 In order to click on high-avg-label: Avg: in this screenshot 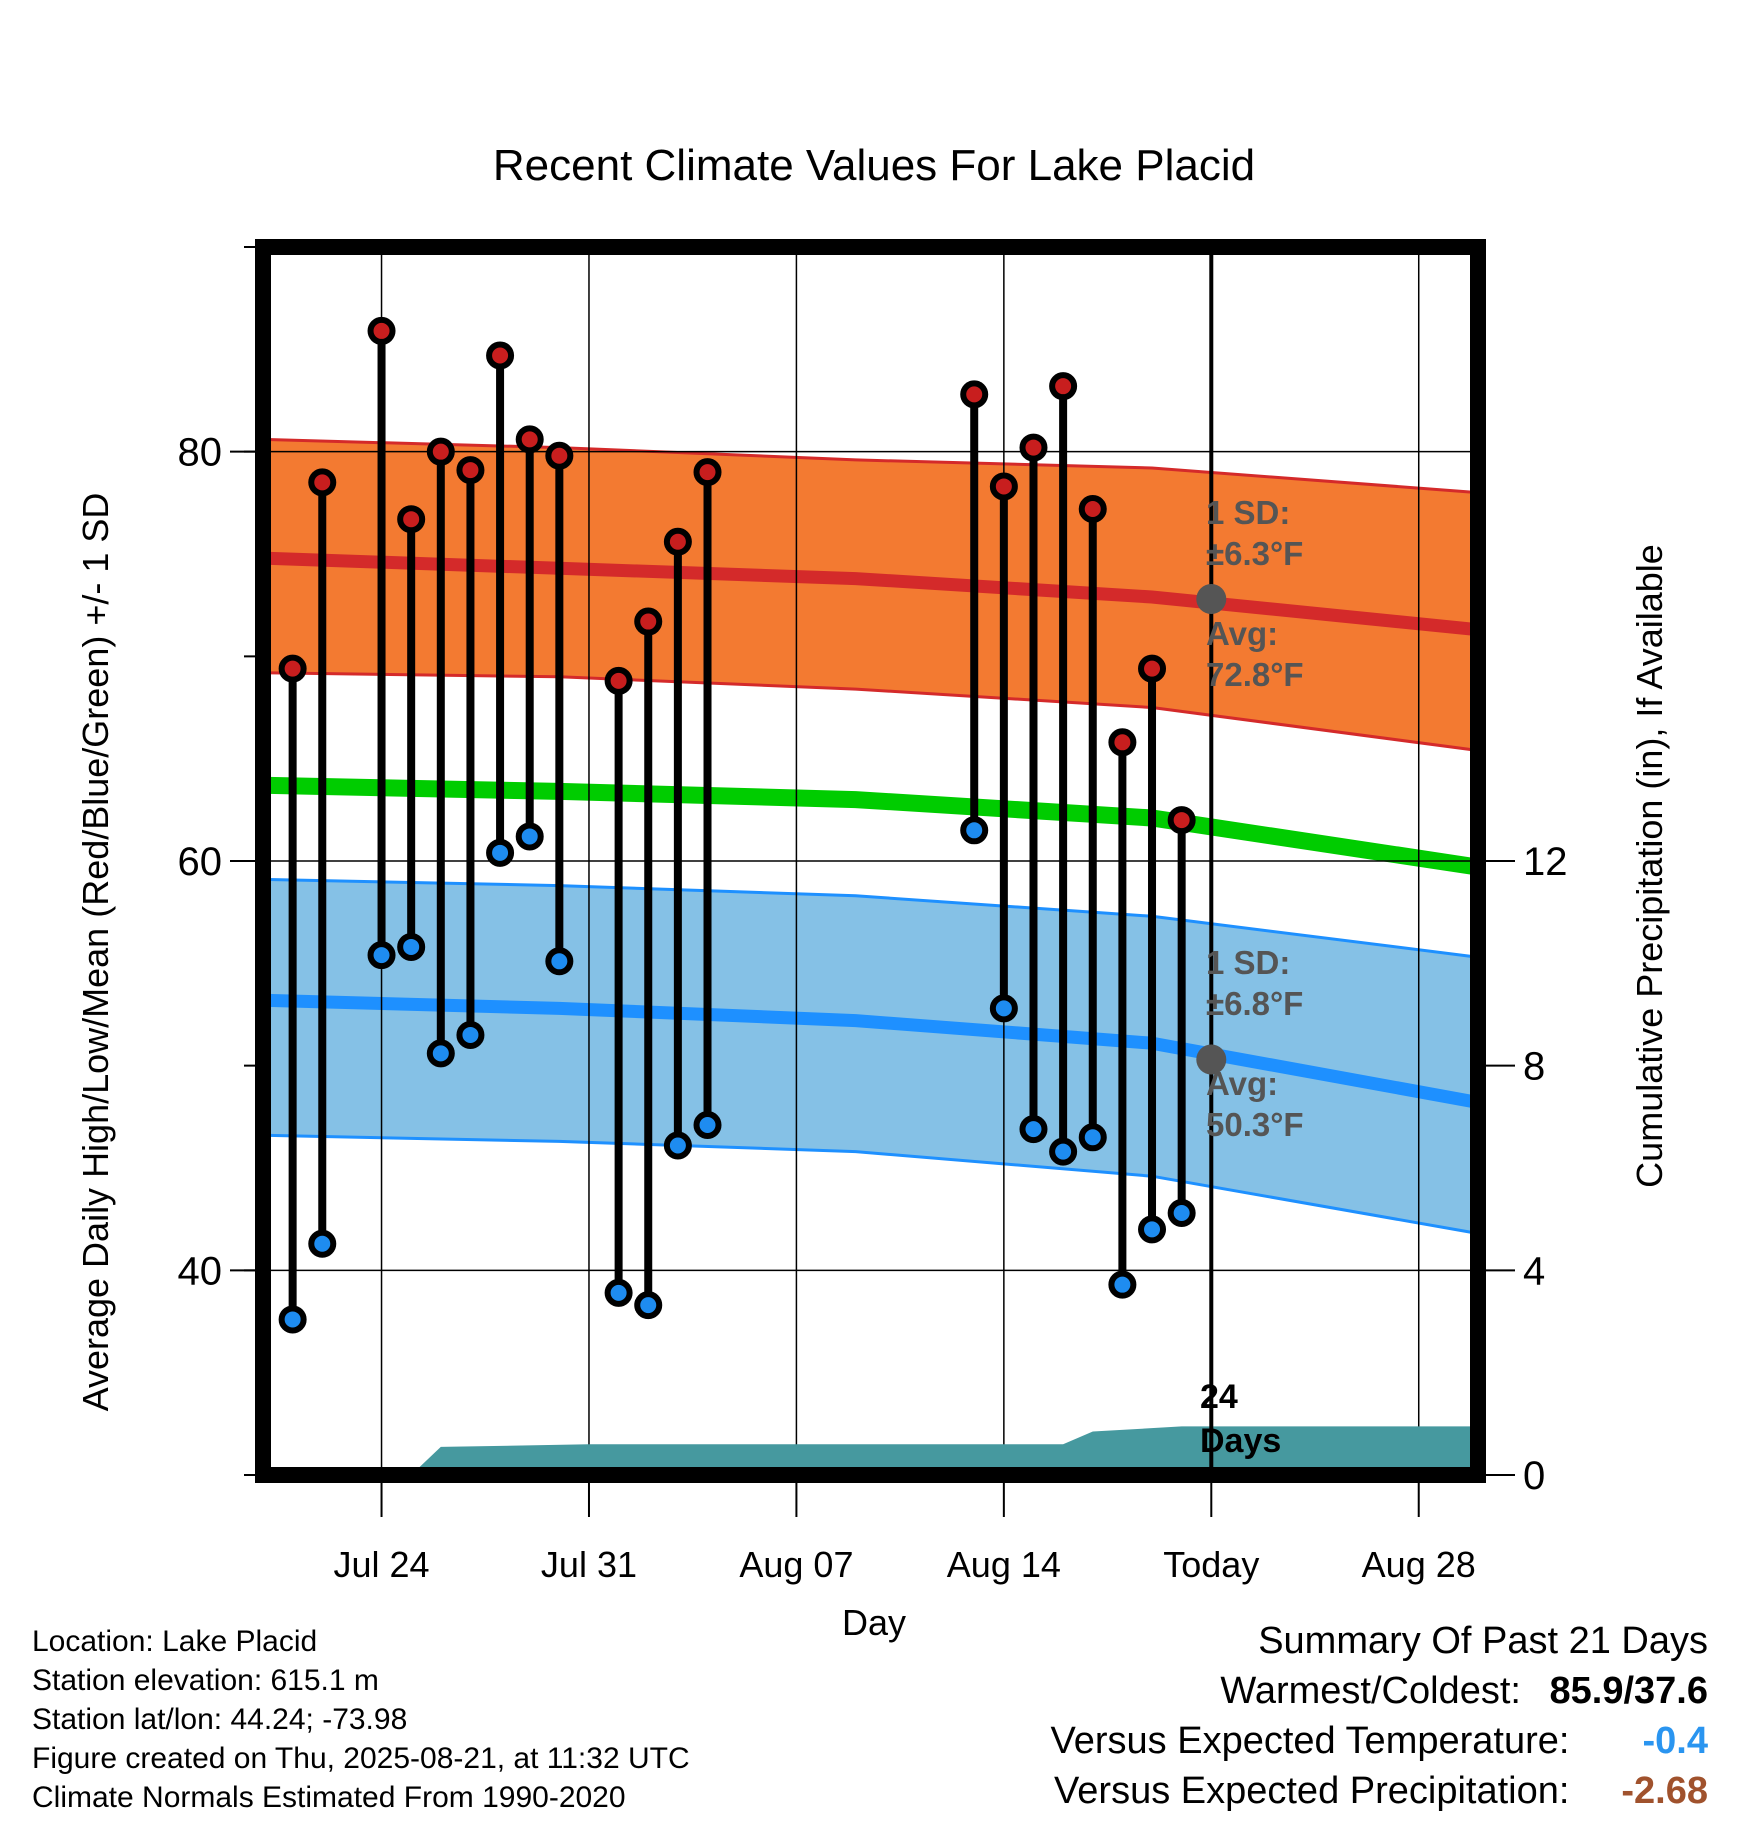, I will do `click(1242, 633)`.